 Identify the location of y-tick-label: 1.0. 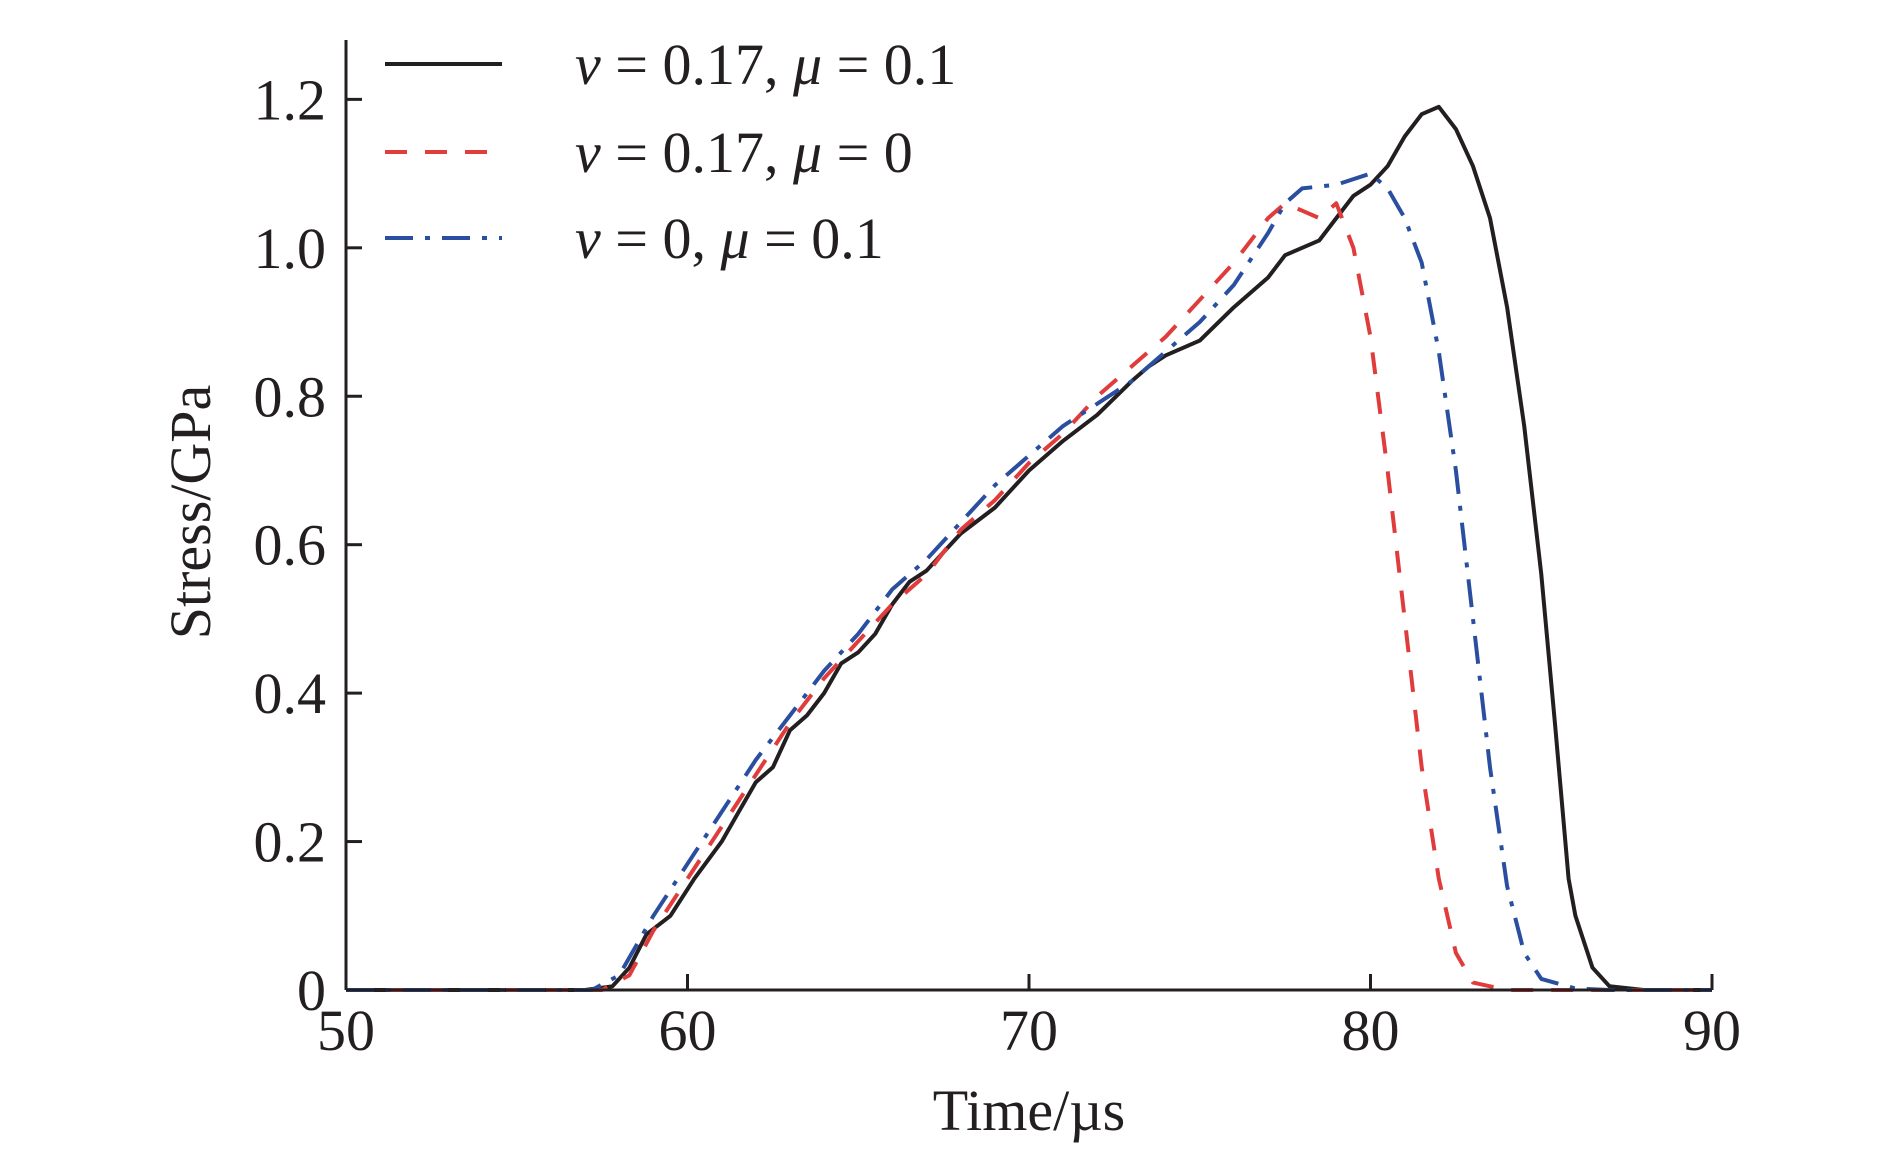
(290, 248).